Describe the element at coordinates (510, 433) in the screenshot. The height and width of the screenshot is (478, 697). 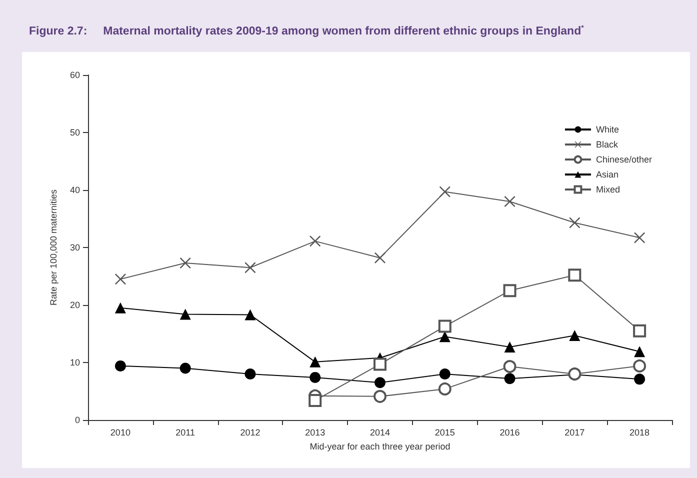
I see `x-tick-label: 2016` at that location.